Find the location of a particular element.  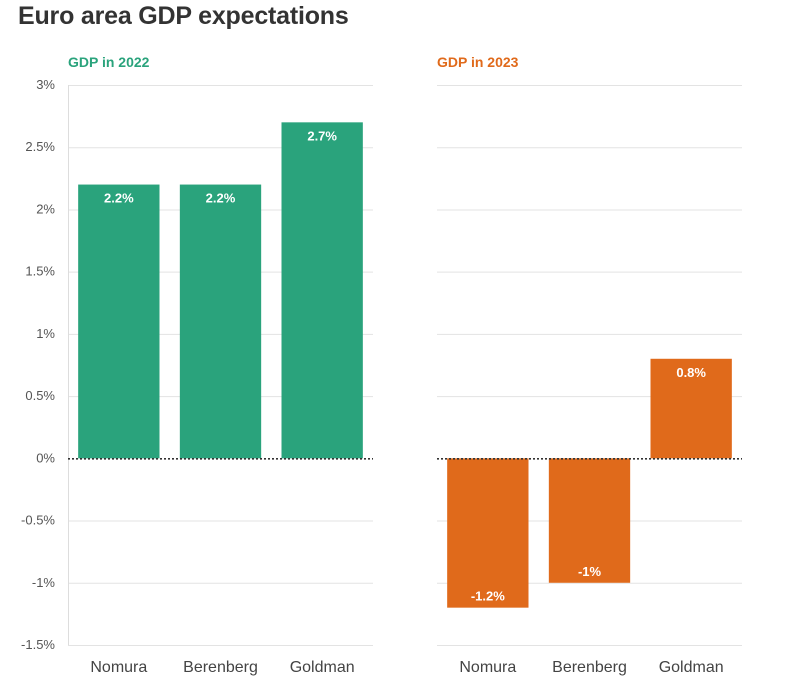

y-tick-label: 1.5% is located at coordinates (40, 271).